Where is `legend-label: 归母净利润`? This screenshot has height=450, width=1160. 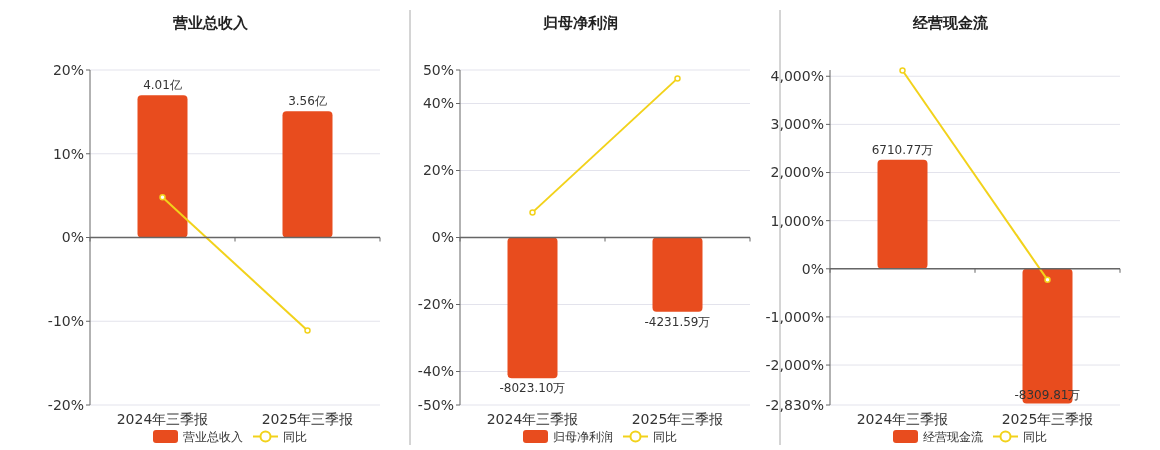 legend-label: 归母净利润 is located at coordinates (583, 436).